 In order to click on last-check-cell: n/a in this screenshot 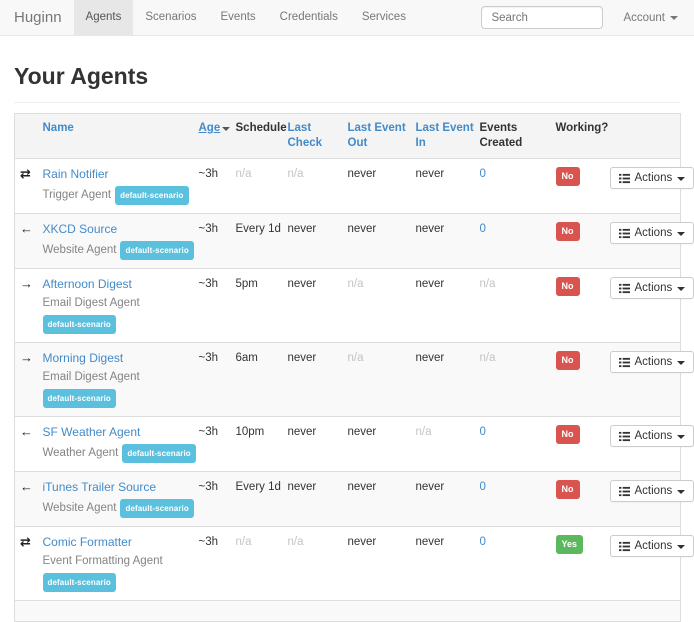, I will do `click(316, 564)`.